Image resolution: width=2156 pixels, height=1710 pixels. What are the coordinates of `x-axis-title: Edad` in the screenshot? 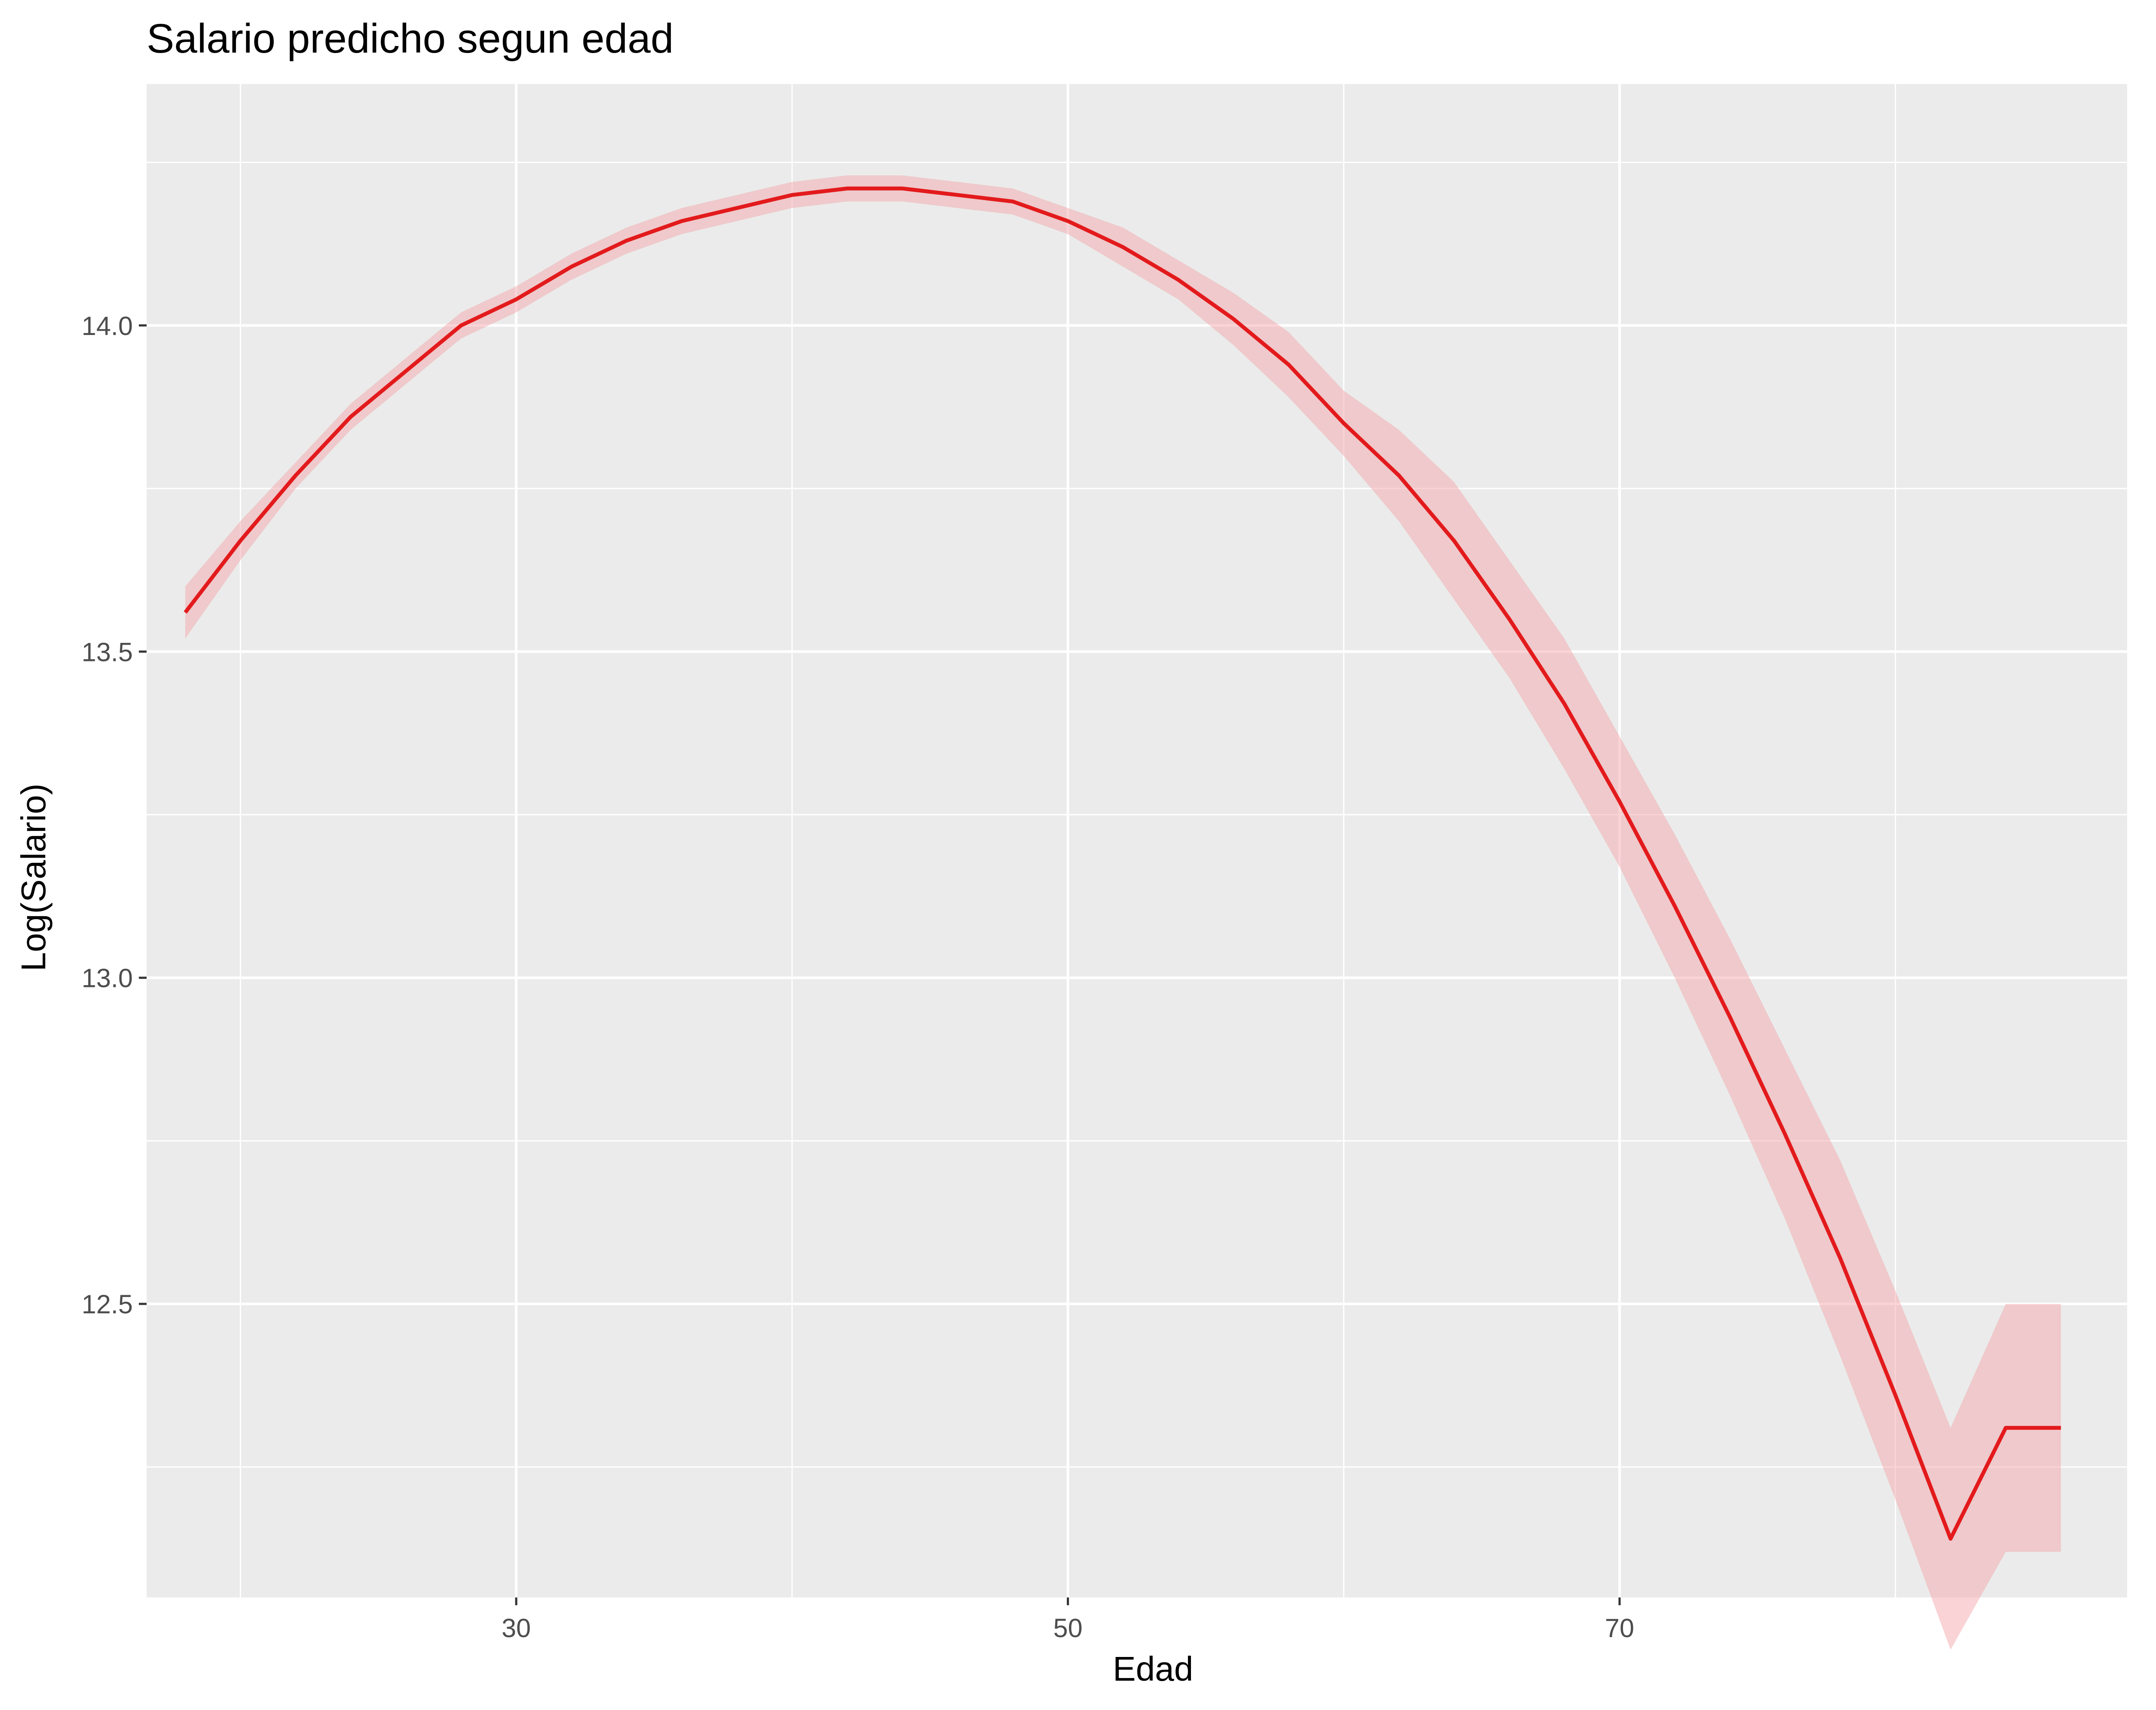 It's located at (1153, 1669).